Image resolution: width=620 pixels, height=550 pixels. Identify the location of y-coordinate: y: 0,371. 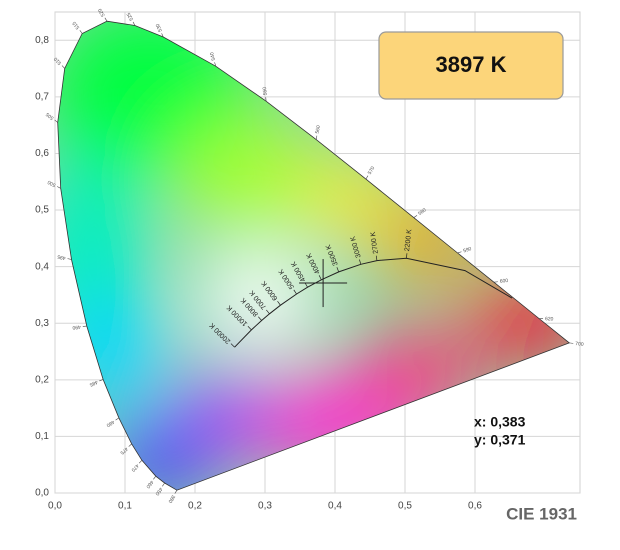
(500, 440).